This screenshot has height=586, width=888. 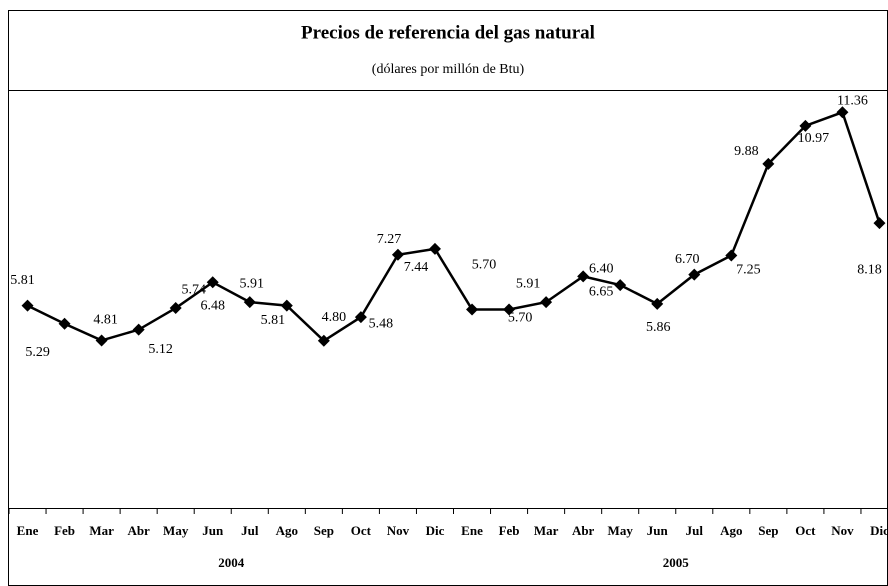 What do you see at coordinates (601, 268) in the screenshot?
I see `data-label: 6.40` at bounding box center [601, 268].